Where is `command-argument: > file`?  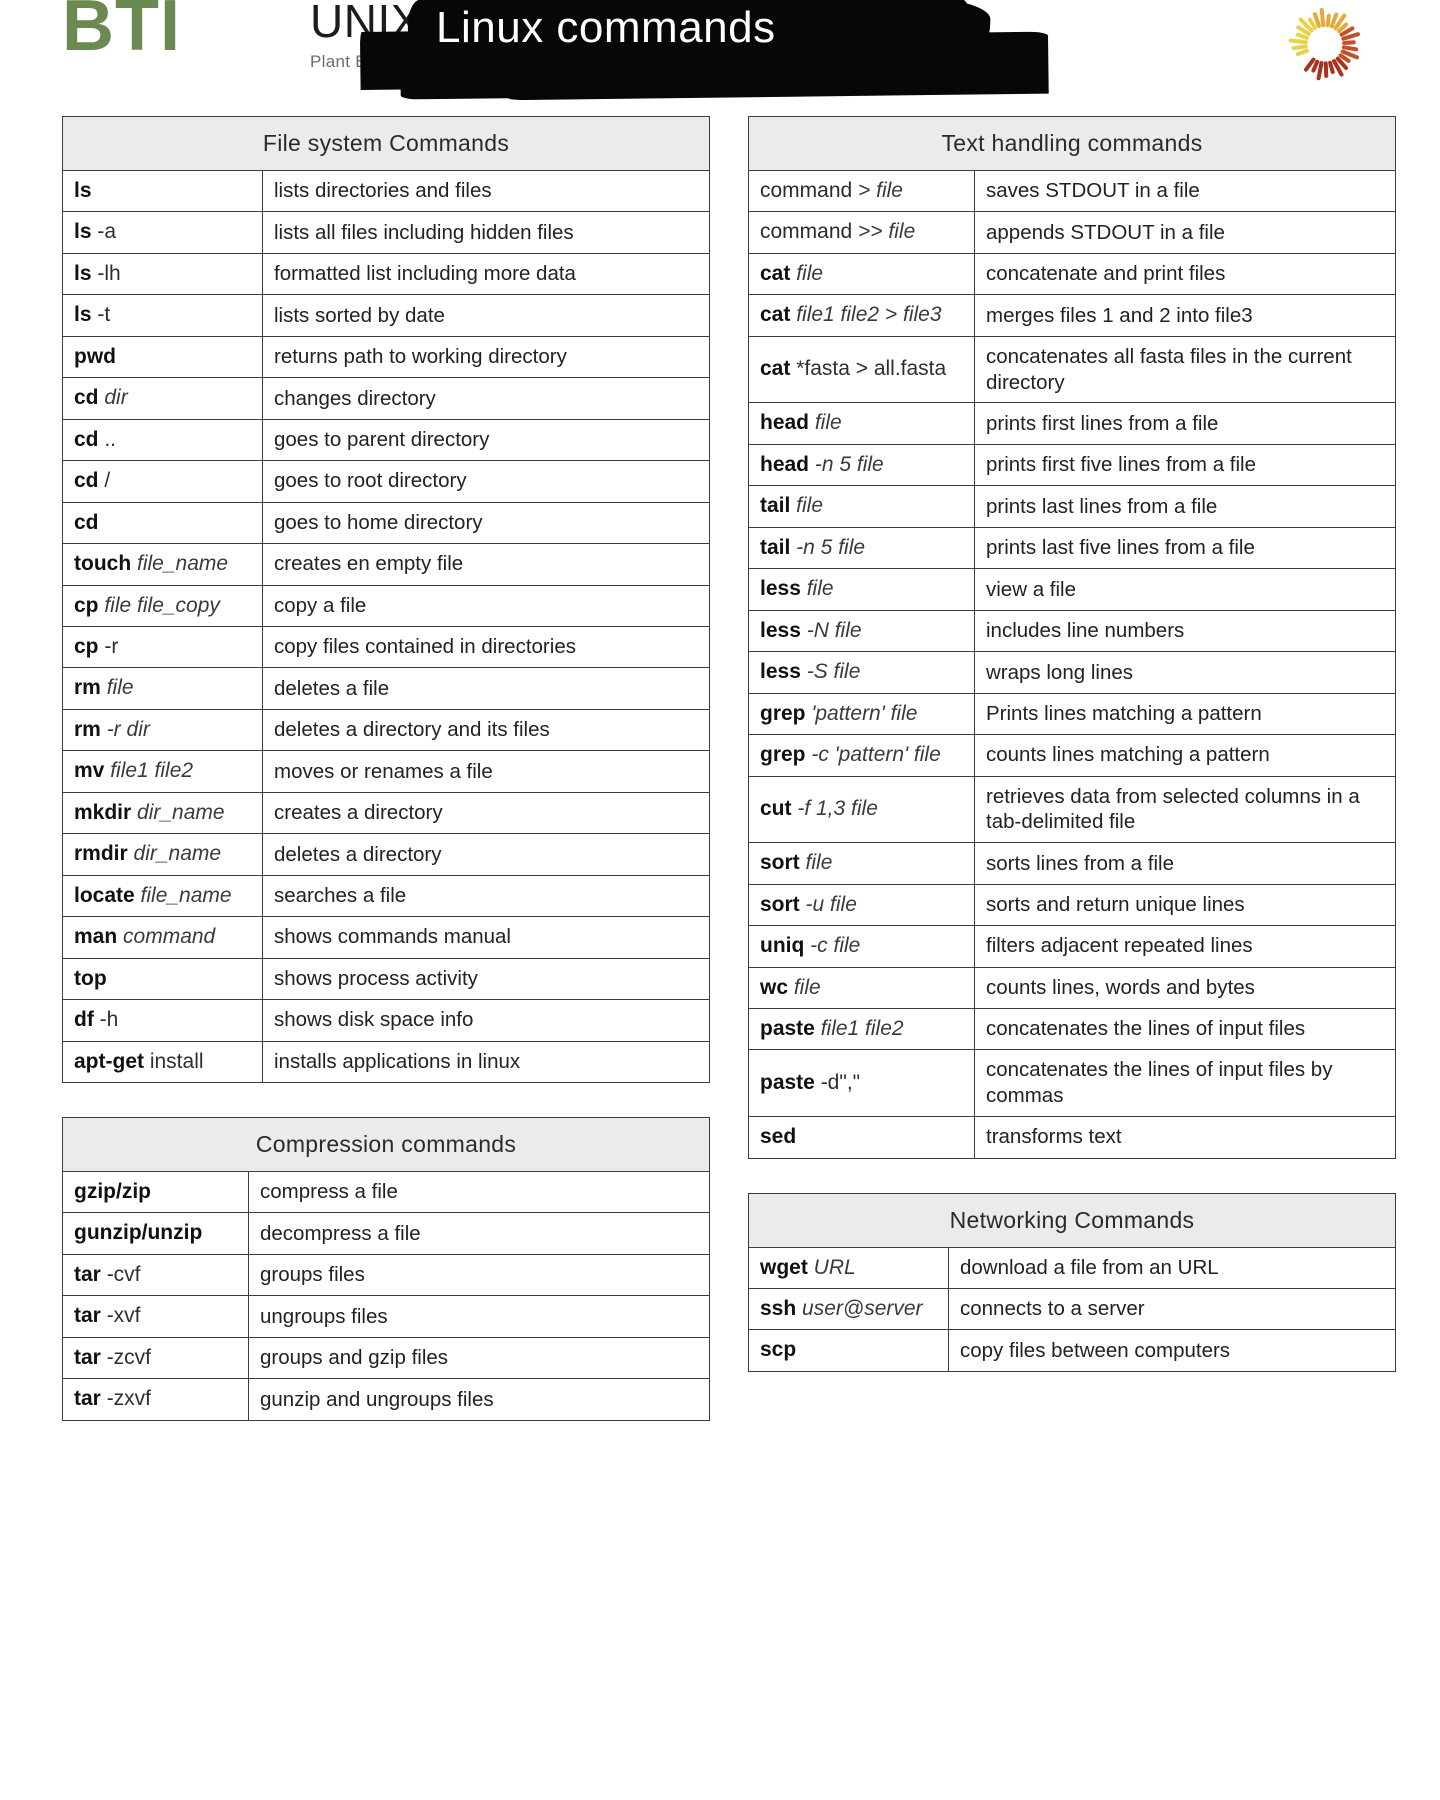
command-argument: > file is located at coordinates (877, 190).